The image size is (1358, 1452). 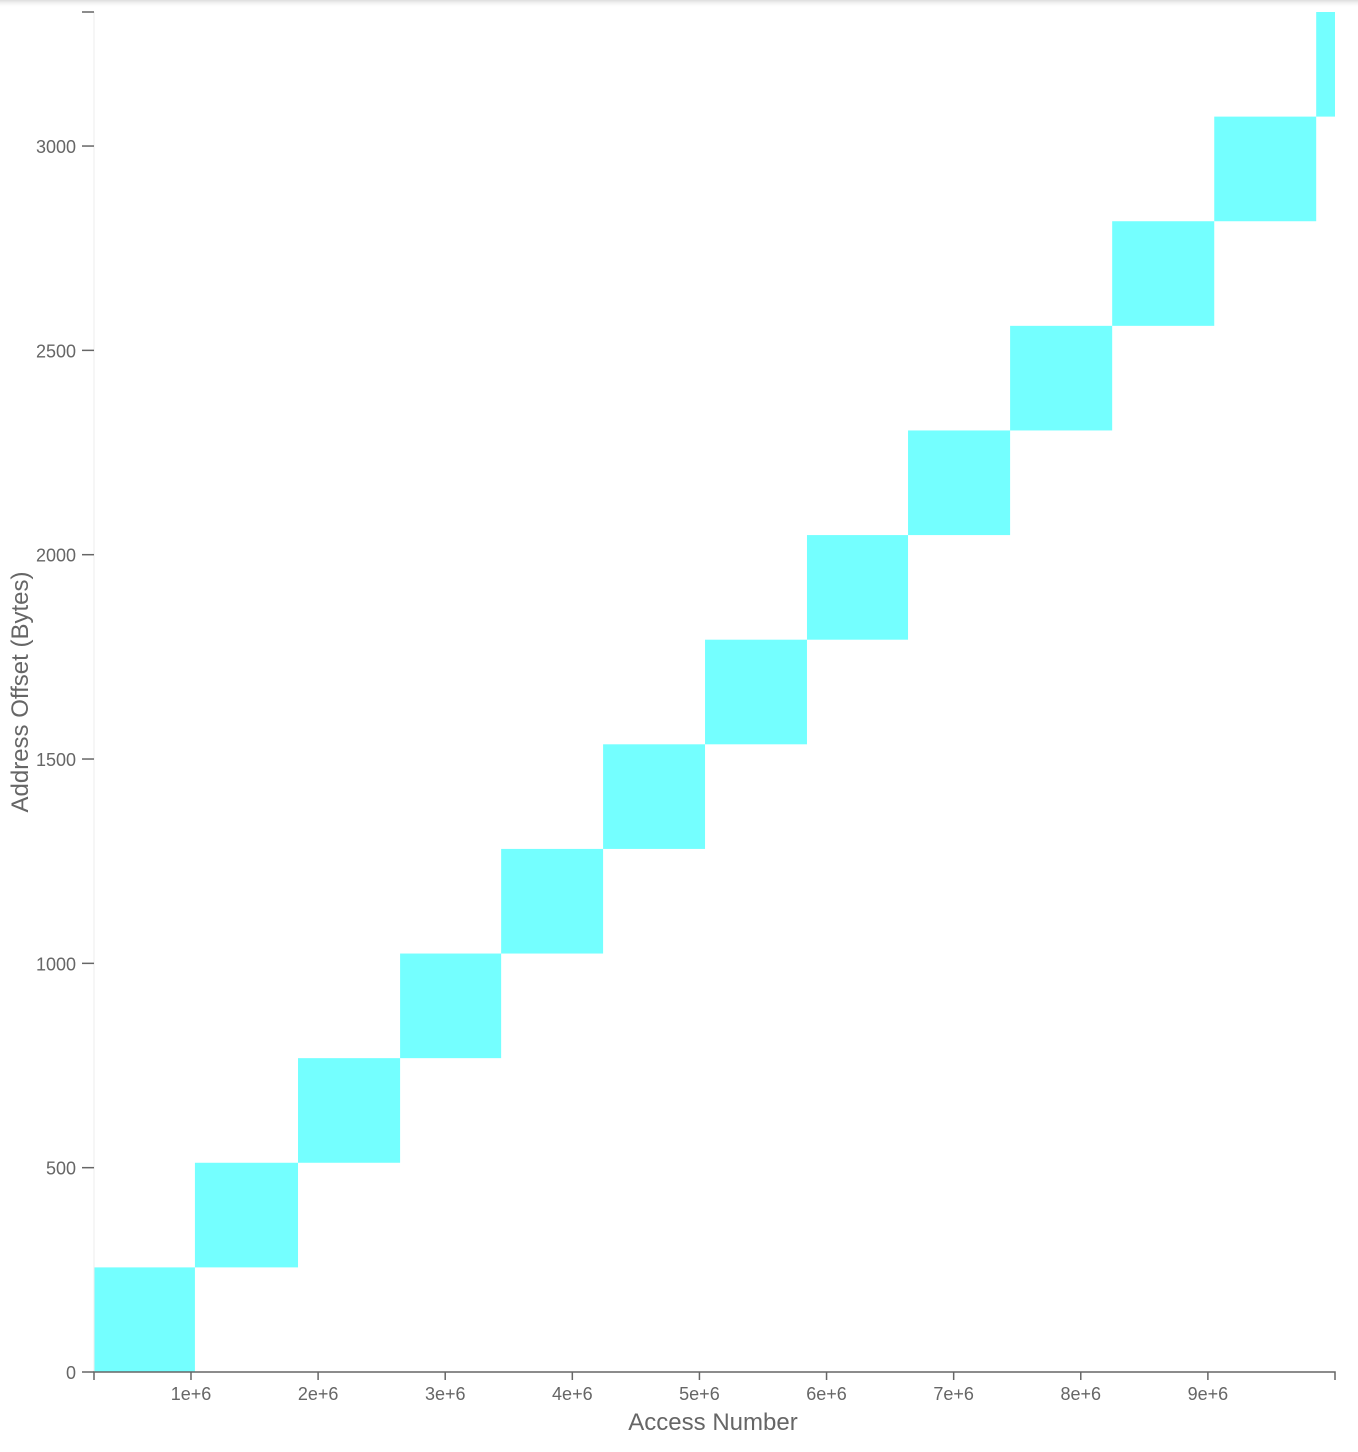 I want to click on y-tick-label: 500, so click(x=61, y=1169).